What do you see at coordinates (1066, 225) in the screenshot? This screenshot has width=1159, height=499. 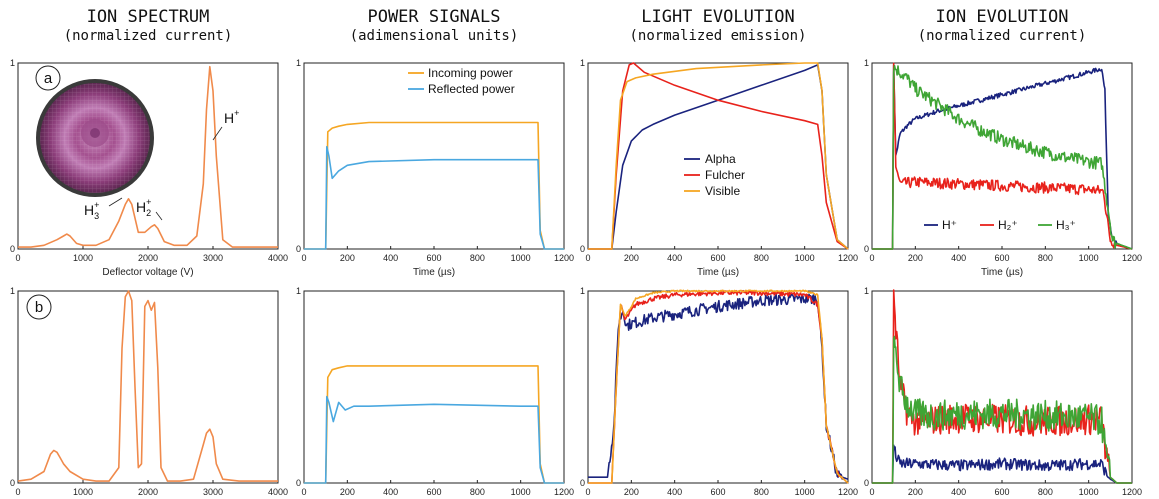 I see `legend-label: H₃⁺` at bounding box center [1066, 225].